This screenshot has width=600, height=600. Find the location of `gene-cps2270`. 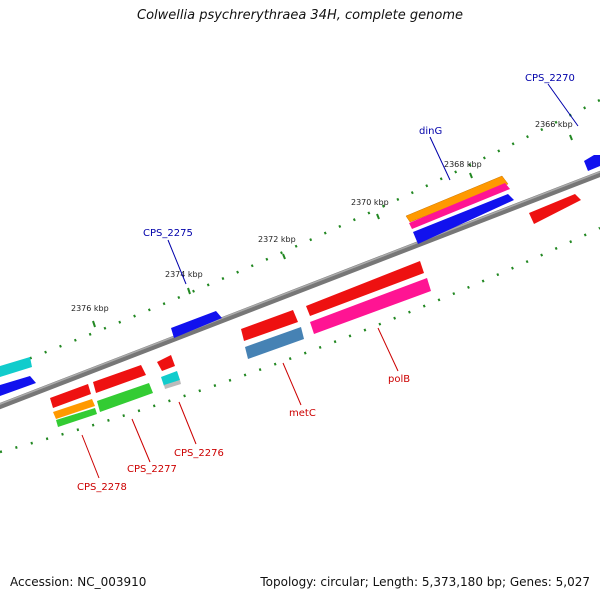

gene-cps2270 is located at coordinates (592, 163).